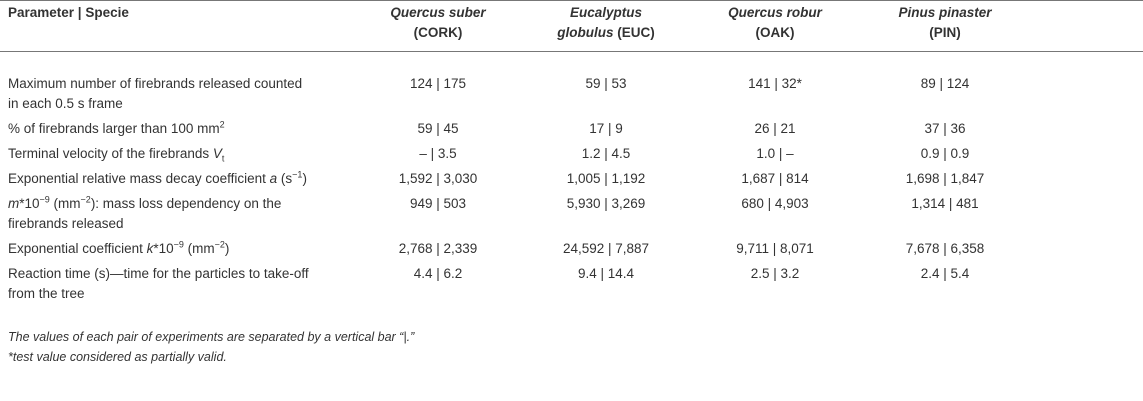  Describe the element at coordinates (775, 203) in the screenshot. I see `data-cell: 680 | 4,903` at that location.